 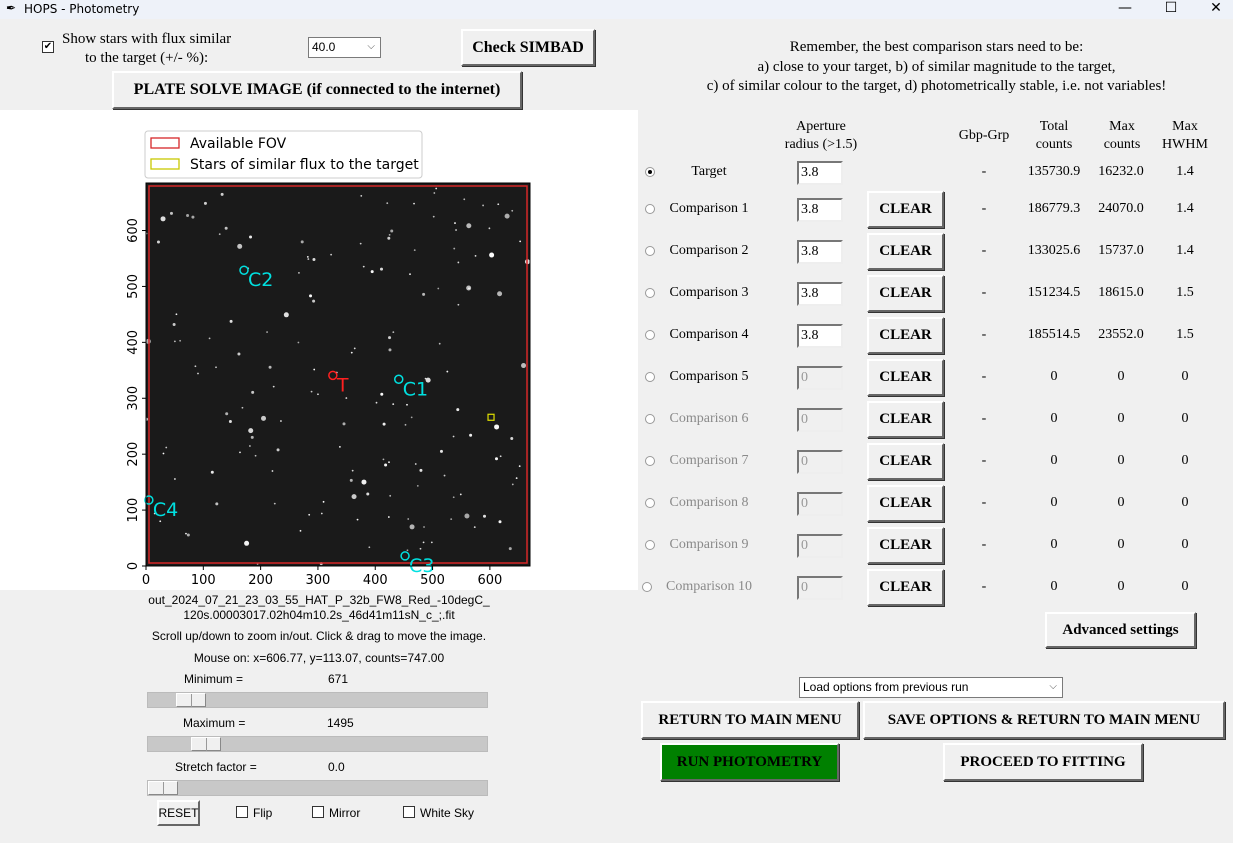 I want to click on proceed-fitting-button: PROCEED TO FITTING, so click(x=1043, y=762).